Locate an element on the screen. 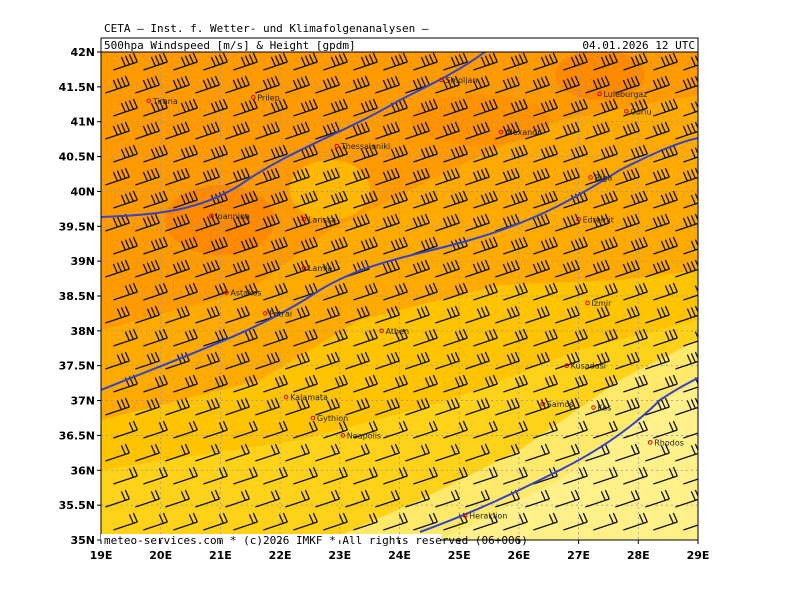 The image size is (800, 600). city-label: Athen is located at coordinates (398, 331).